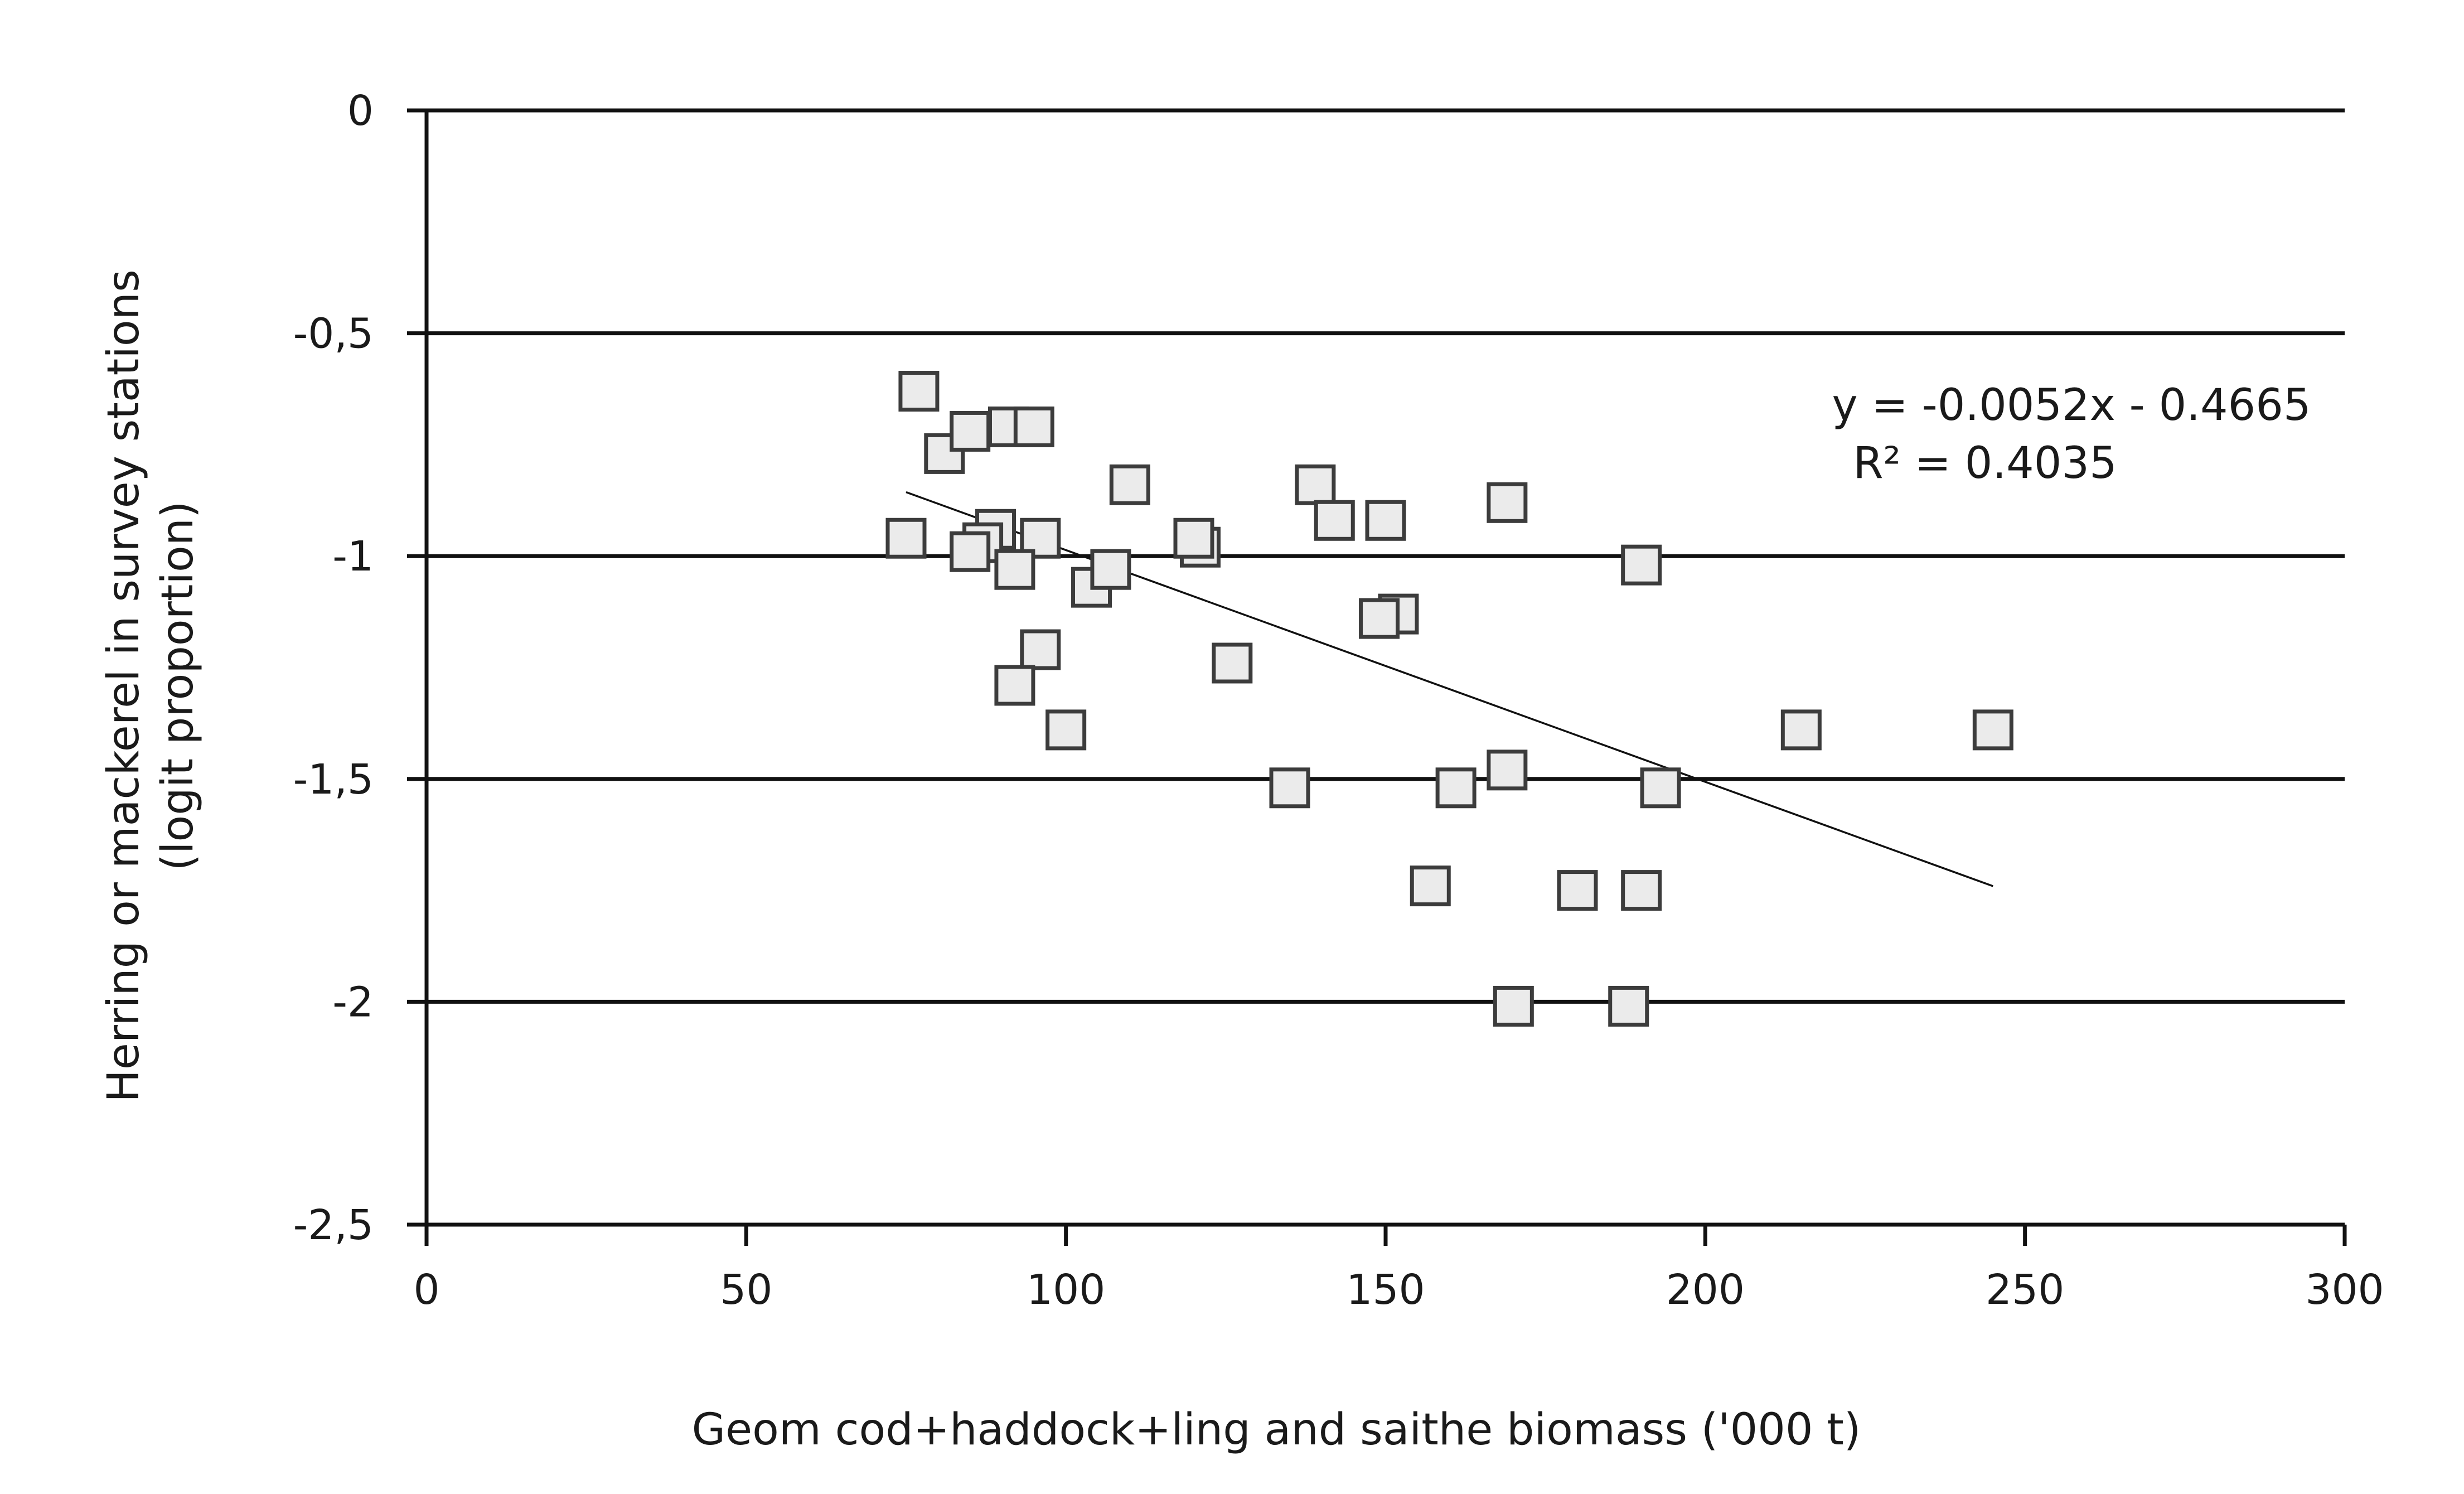 Image resolution: width=2464 pixels, height=1494 pixels. I want to click on y-tick-label: -2, so click(353, 1002).